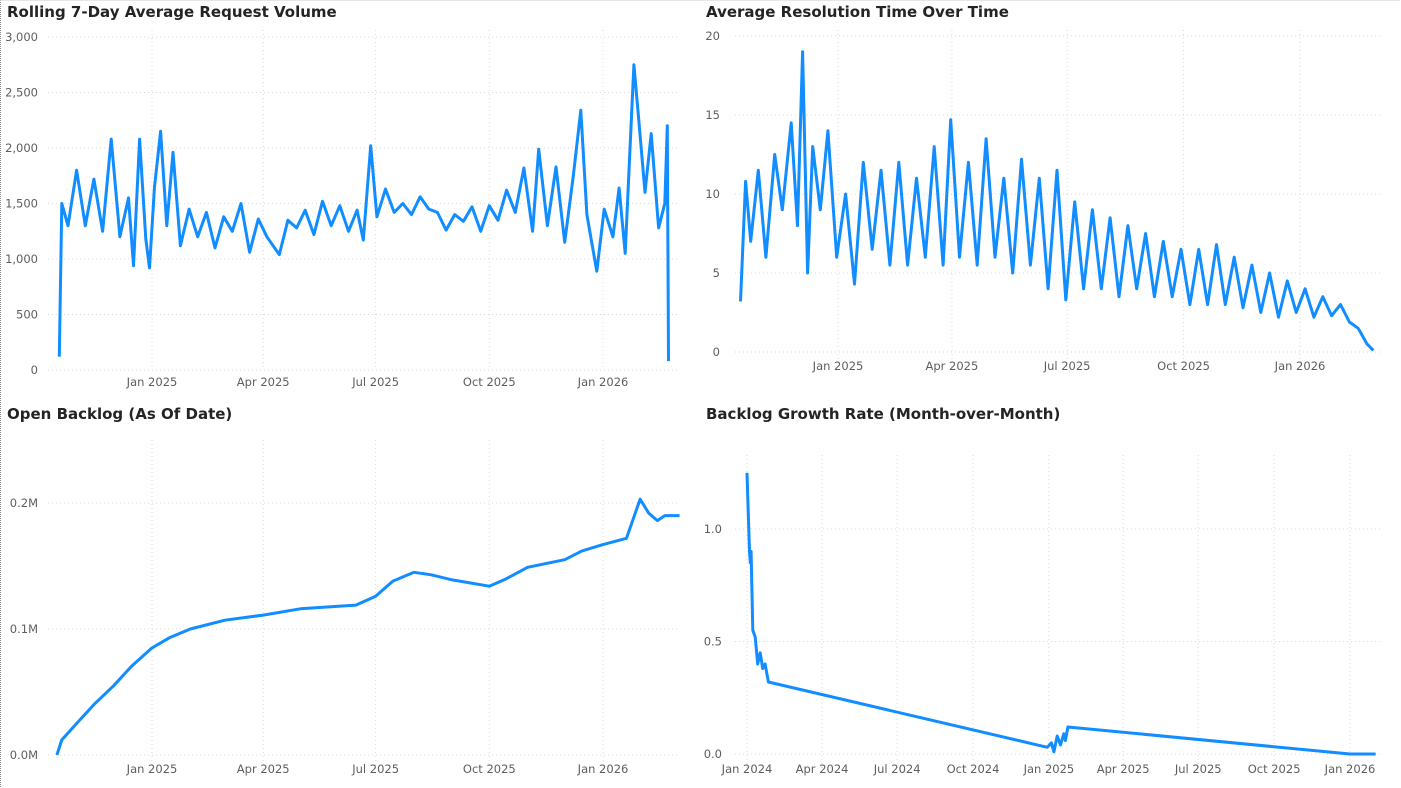 The width and height of the screenshot is (1401, 788). Describe the element at coordinates (747, 769) in the screenshot. I see `x-tick-label: Jan 2024` at that location.